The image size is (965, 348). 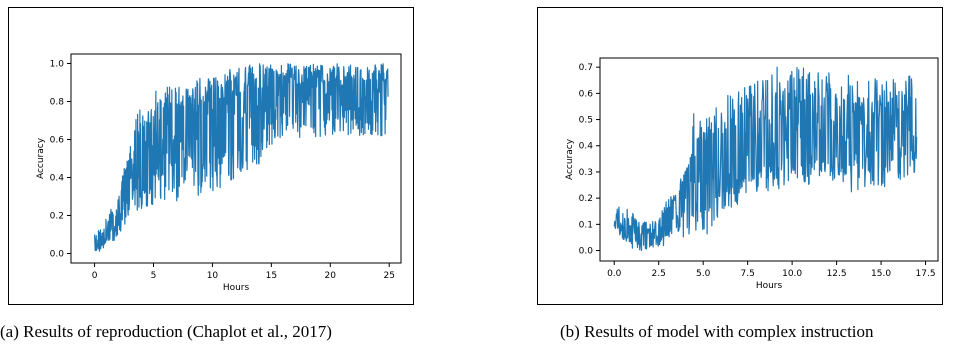 What do you see at coordinates (586, 173) in the screenshot?
I see `y-tick-label: 0.3` at bounding box center [586, 173].